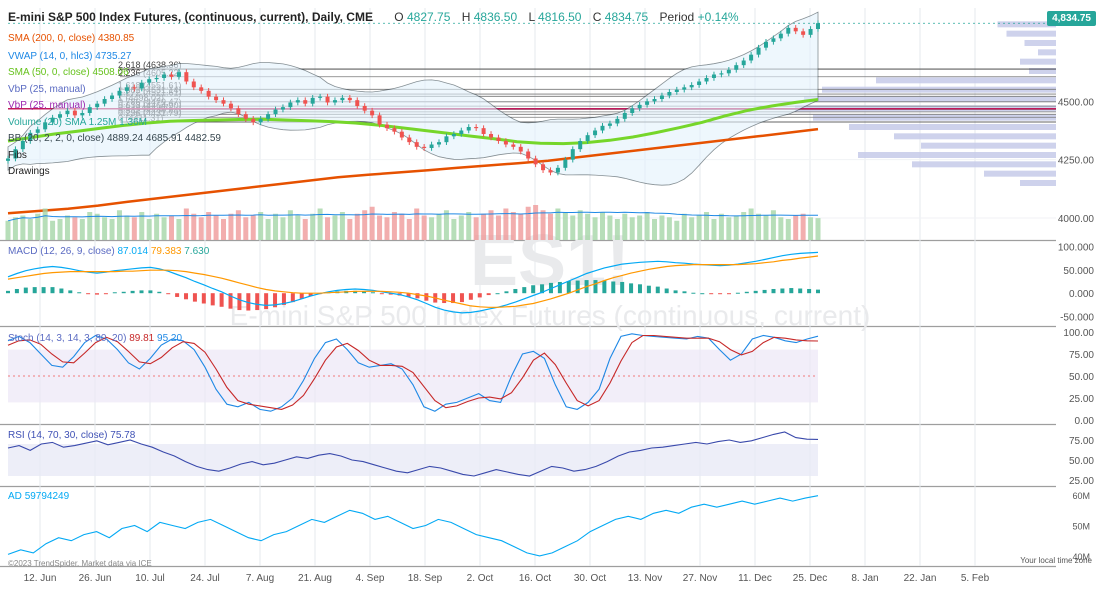 Image resolution: width=1100 pixels, height=602 pixels. I want to click on legend-drawings: Drawings, so click(29, 171).